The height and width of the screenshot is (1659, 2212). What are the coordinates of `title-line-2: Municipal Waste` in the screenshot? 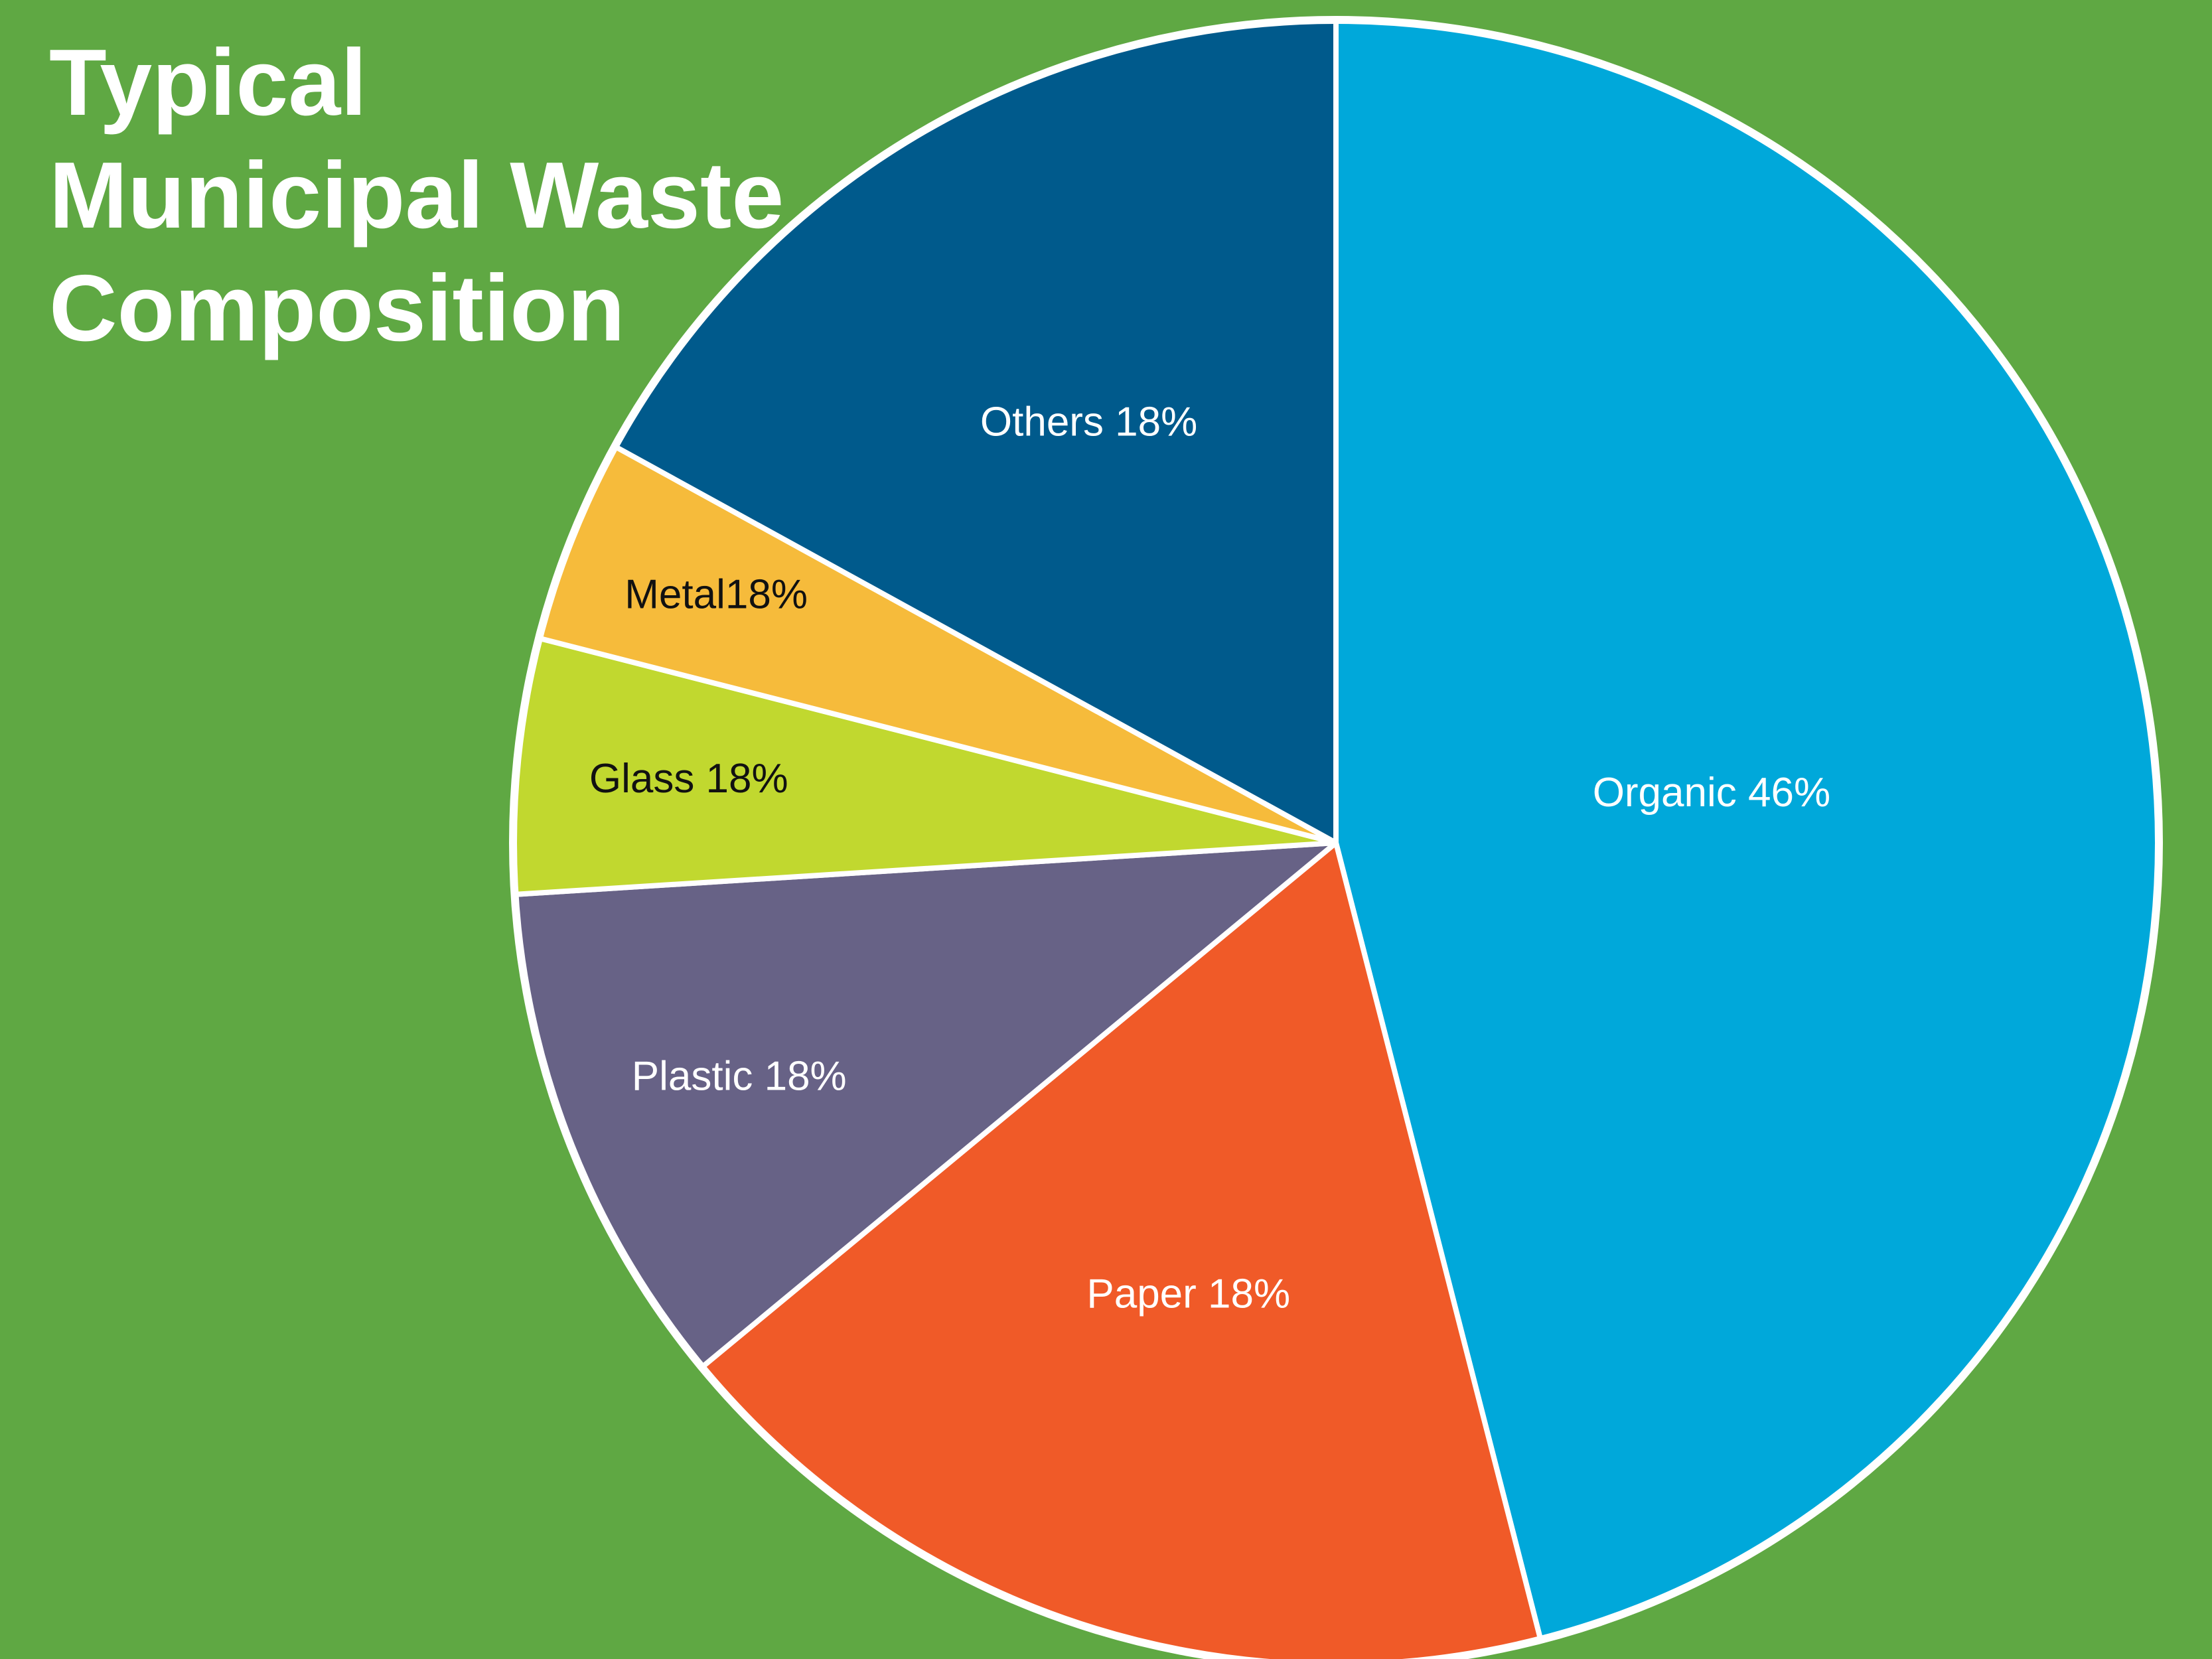 It's located at (417, 195).